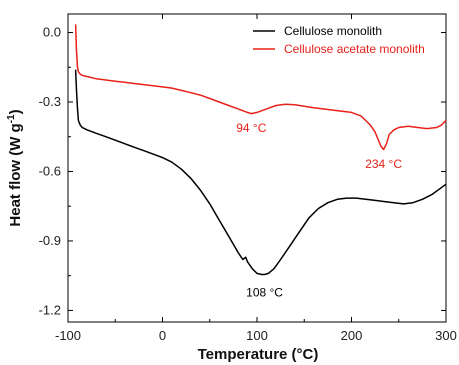  Describe the element at coordinates (50, 170) in the screenshot. I see `y-tick-label: -0.6` at that location.